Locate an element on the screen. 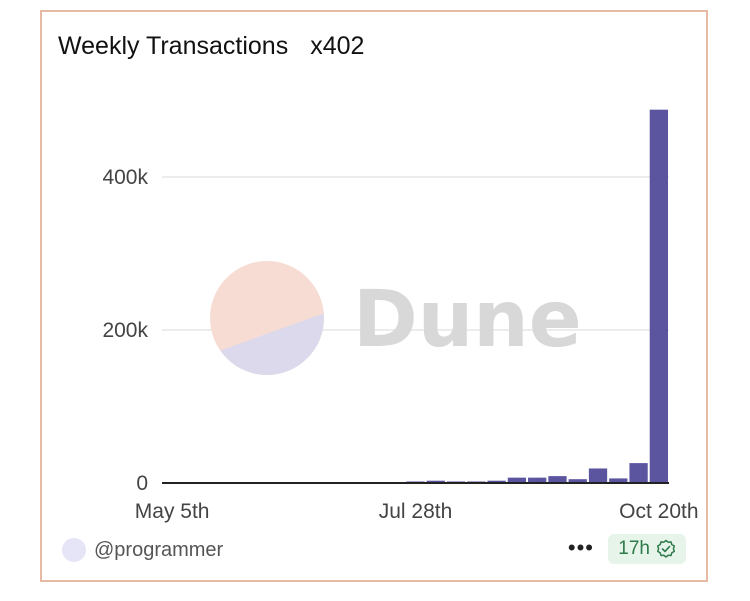 This screenshot has height=601, width=750. author: @programmer is located at coordinates (142, 550).